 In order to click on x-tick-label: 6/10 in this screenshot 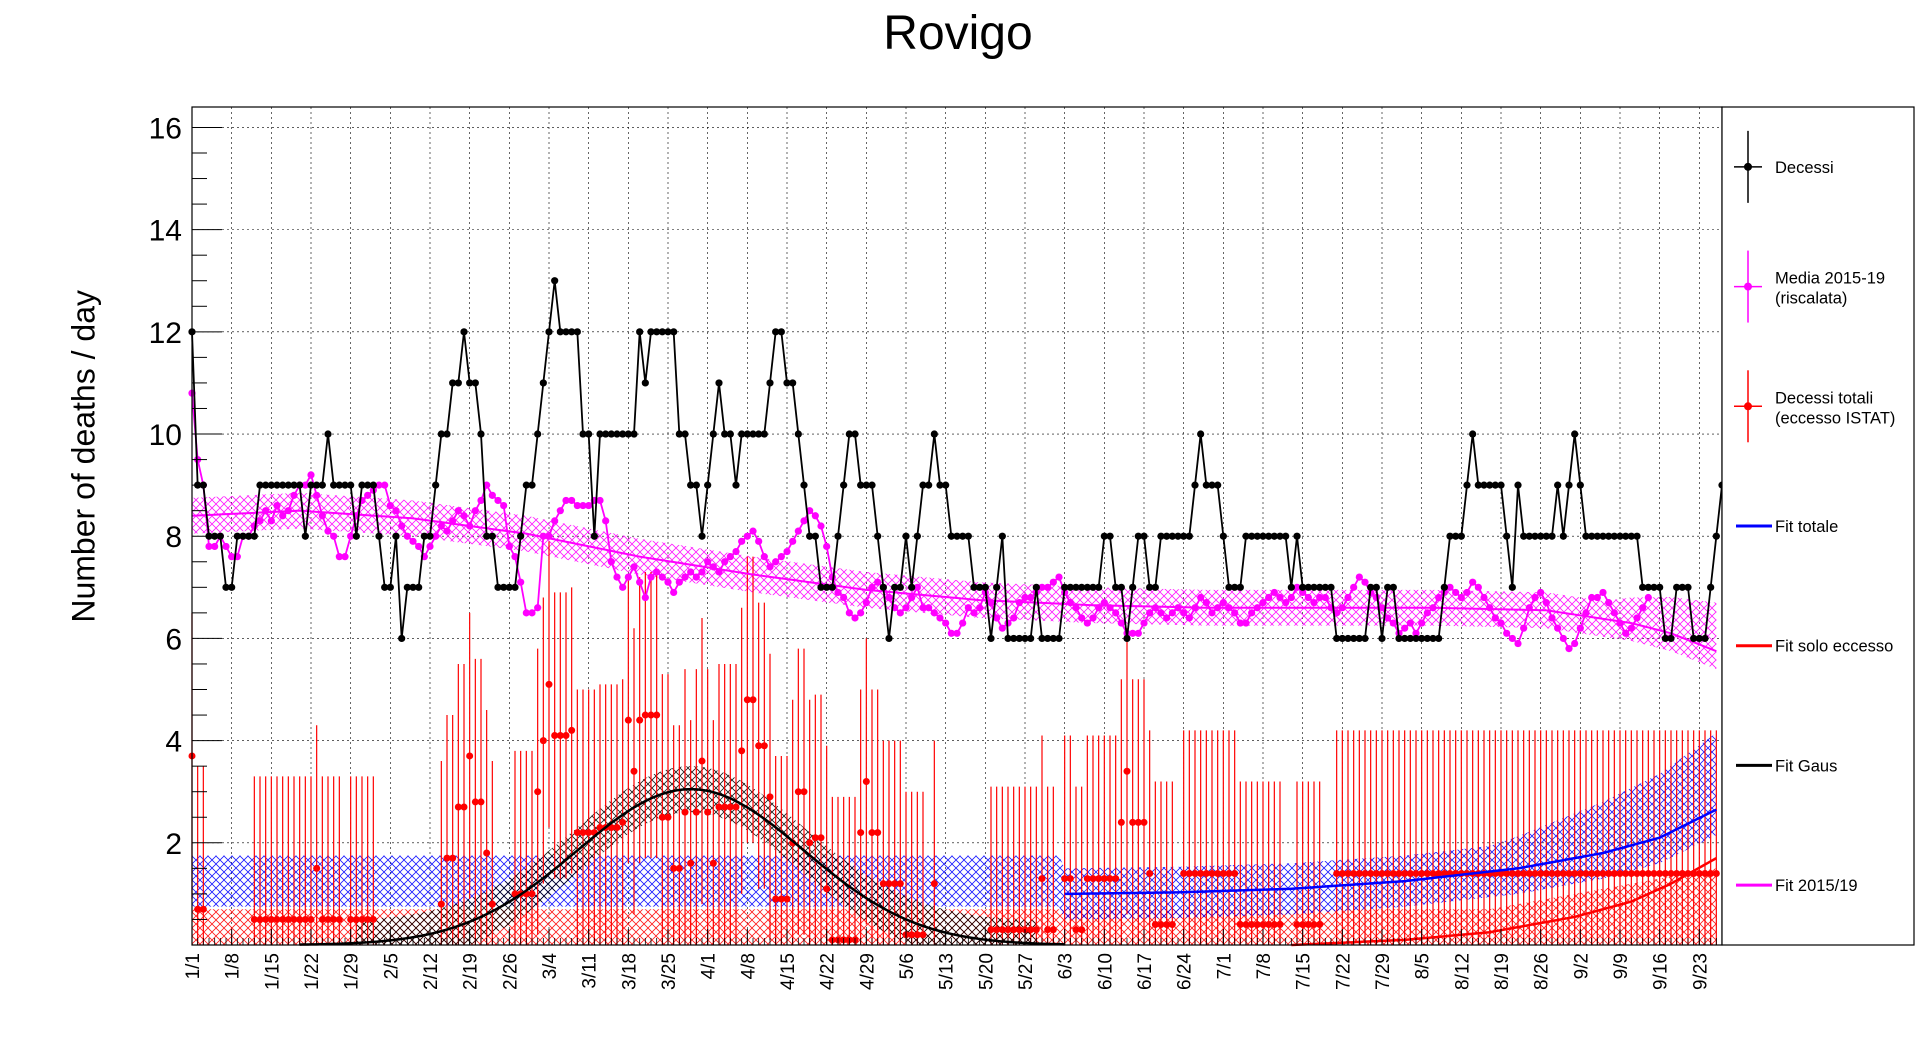, I will do `click(1105, 971)`.